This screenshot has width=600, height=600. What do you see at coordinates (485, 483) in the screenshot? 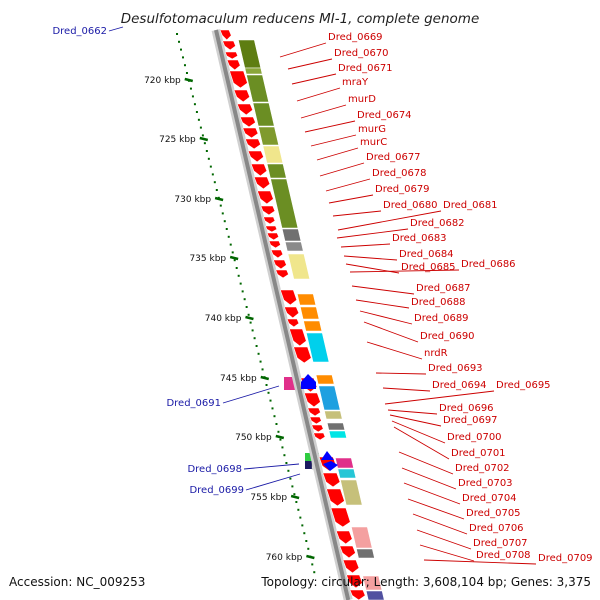
I see `gene-label: Dred_0703` at bounding box center [485, 483].